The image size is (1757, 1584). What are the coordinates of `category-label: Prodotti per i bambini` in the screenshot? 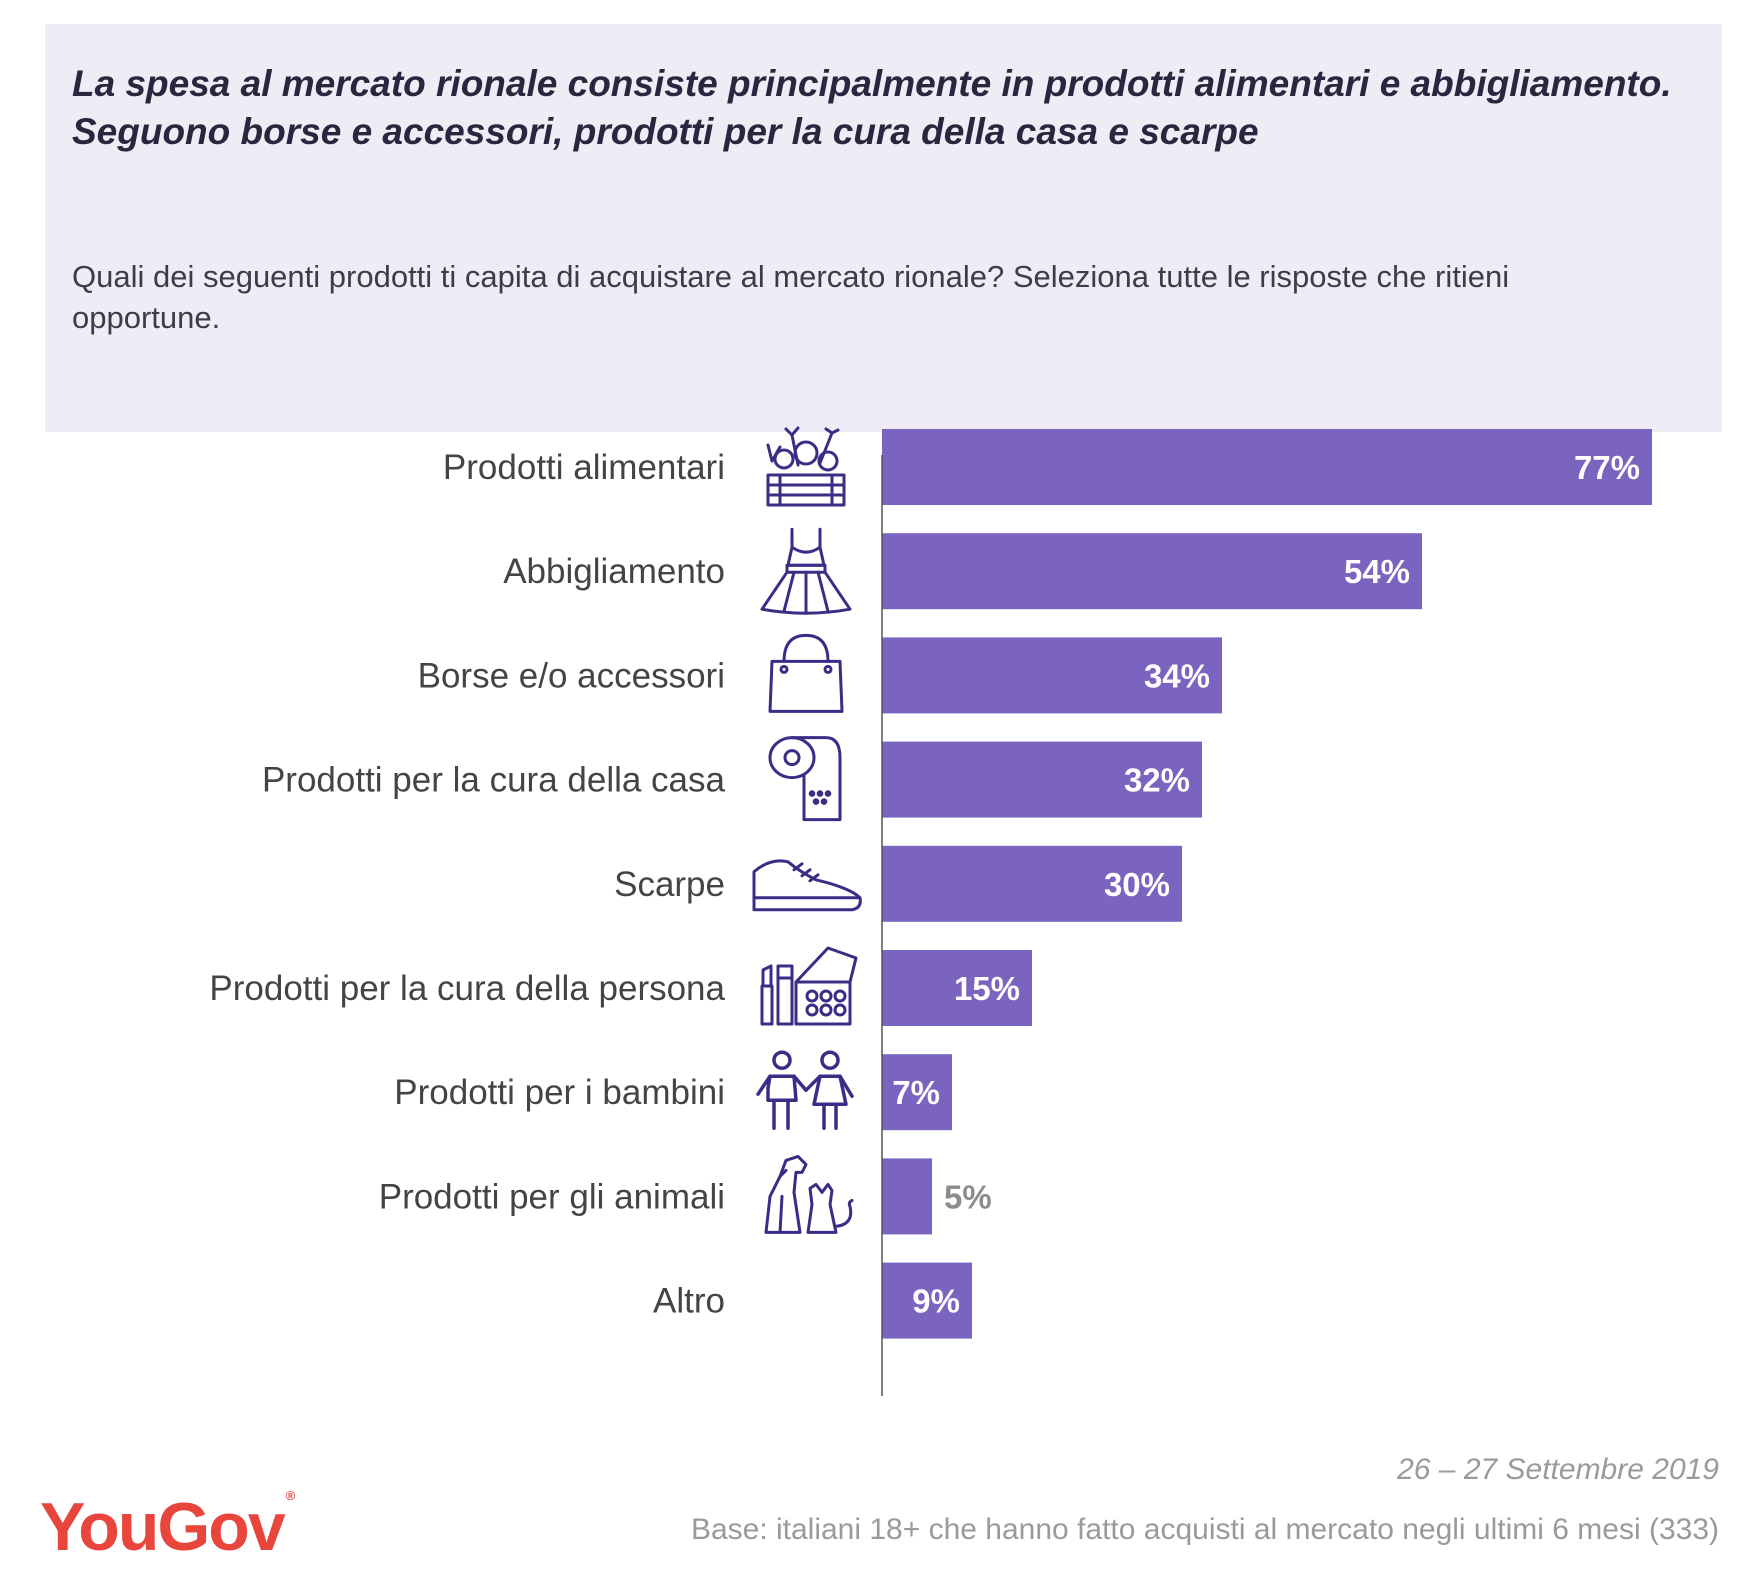 It's located at (559, 1092).